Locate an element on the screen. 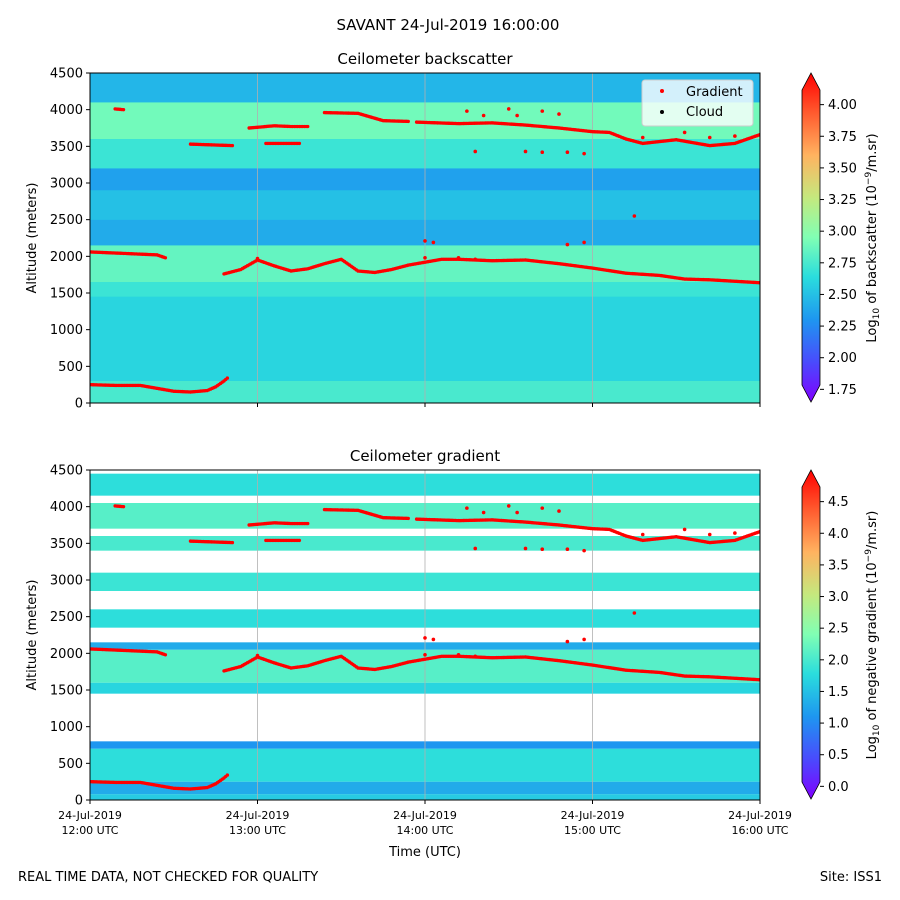 This screenshot has width=900, height=900. colorbar-tick-label: 0.5 is located at coordinates (838, 755).